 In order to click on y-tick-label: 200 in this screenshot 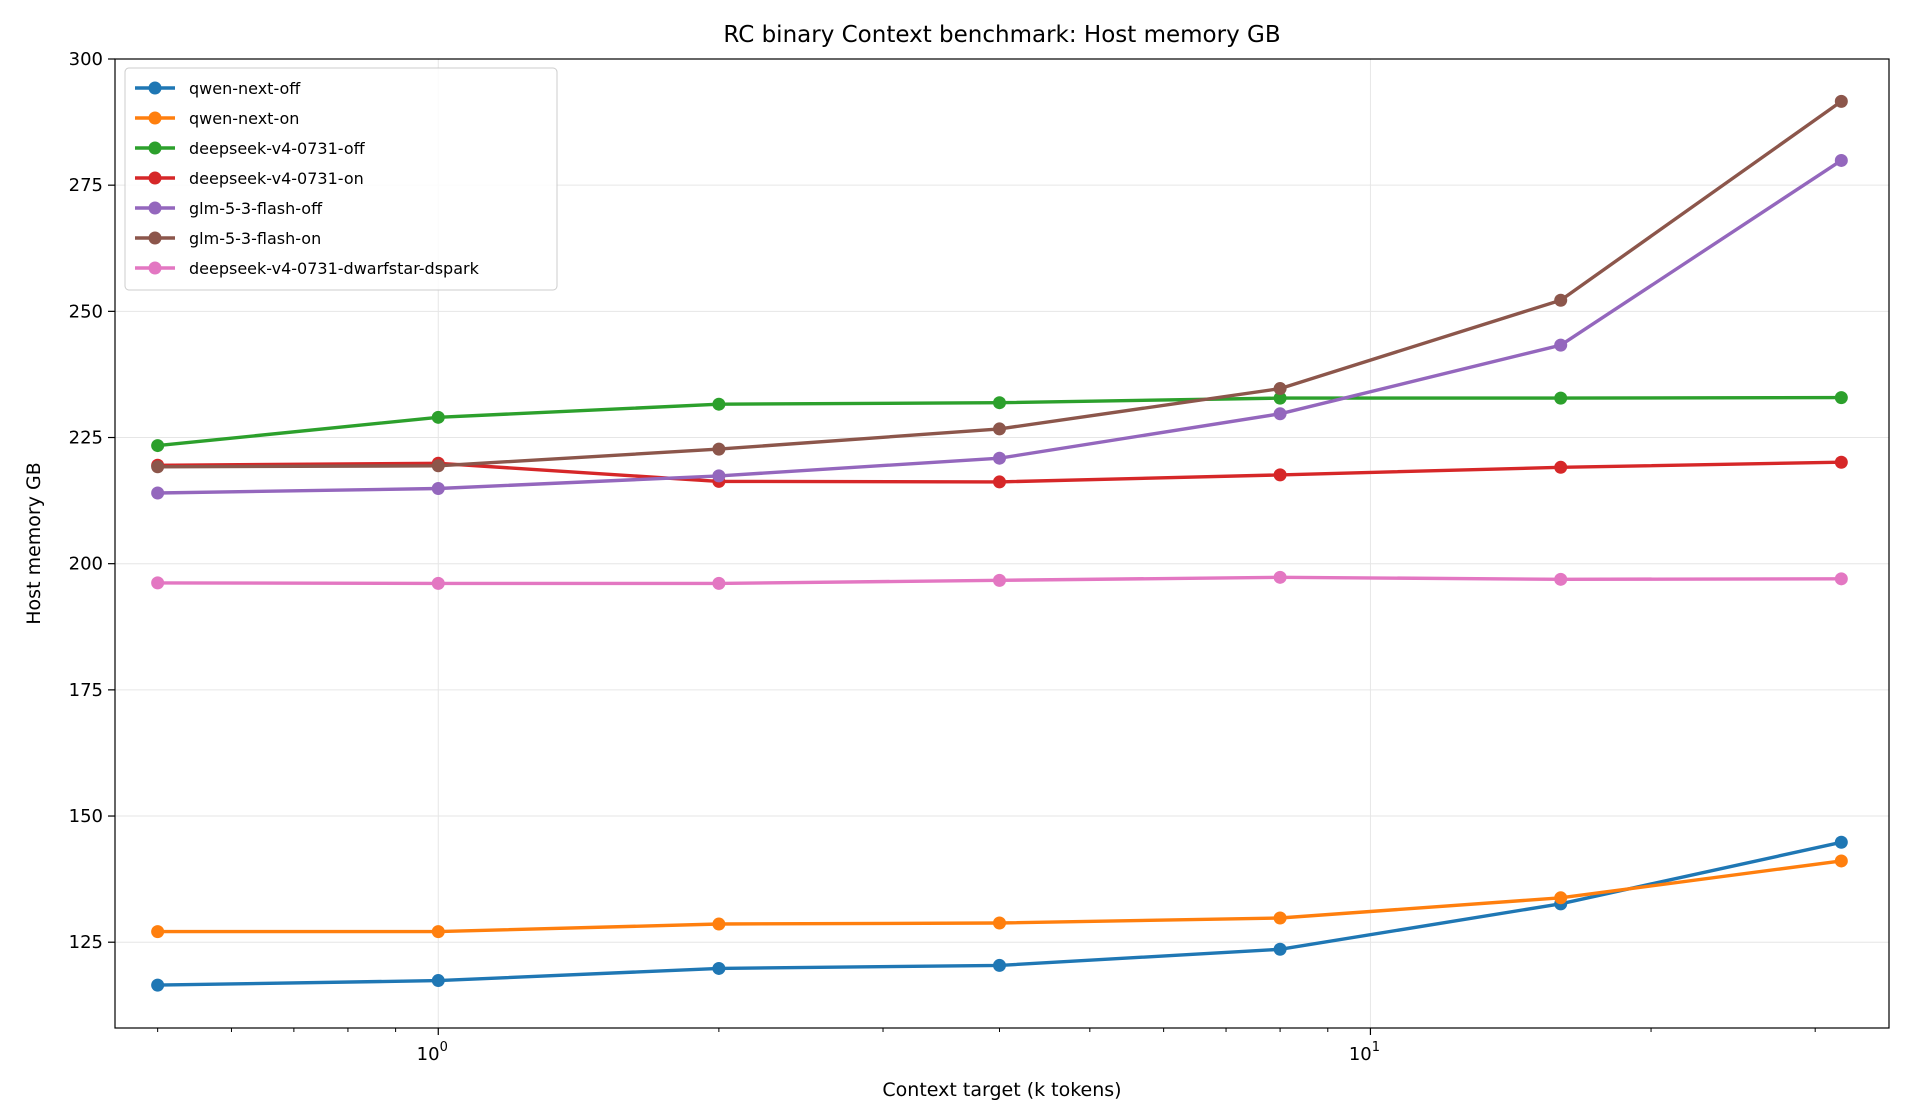, I will do `click(86, 564)`.